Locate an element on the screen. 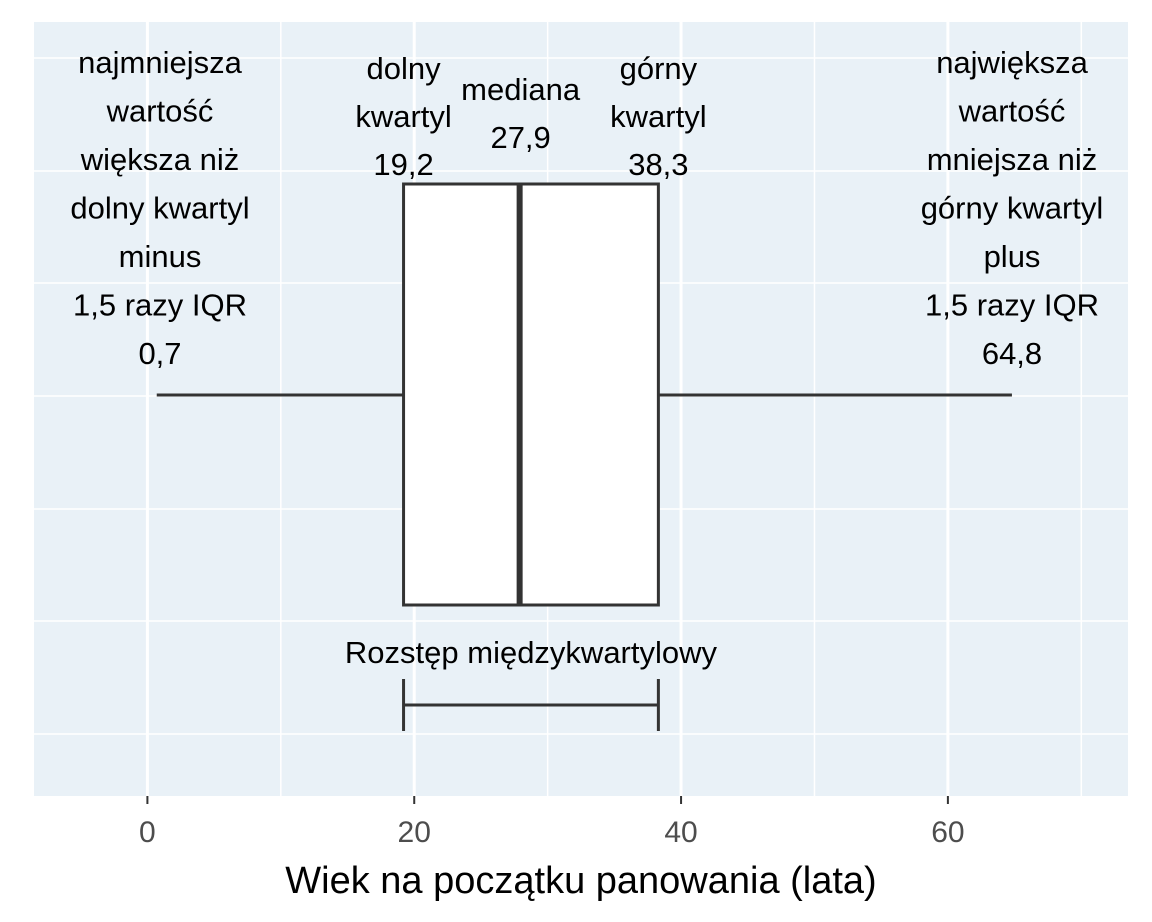 The image size is (1152, 922). q3-label-line-3: 38,3 is located at coordinates (658, 164).